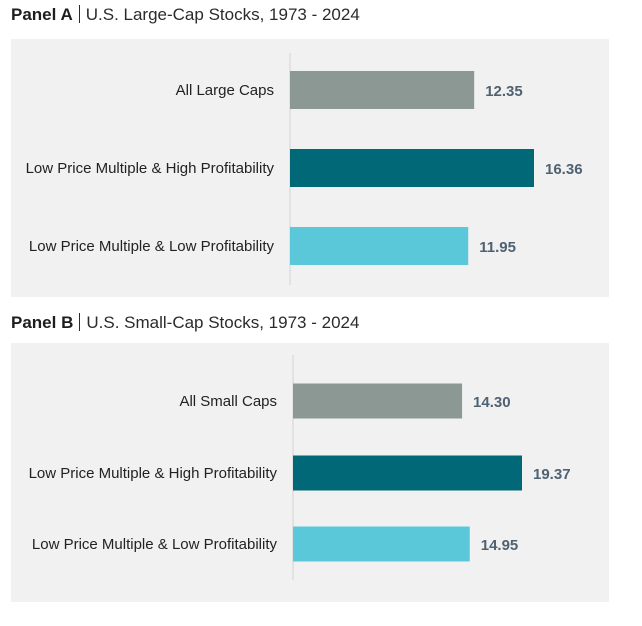 This screenshot has height=626, width=642. Describe the element at coordinates (222, 14) in the screenshot. I see `panel-a-subtitle: U.S. Large-Cap Stocks, 1973 - 2024` at that location.